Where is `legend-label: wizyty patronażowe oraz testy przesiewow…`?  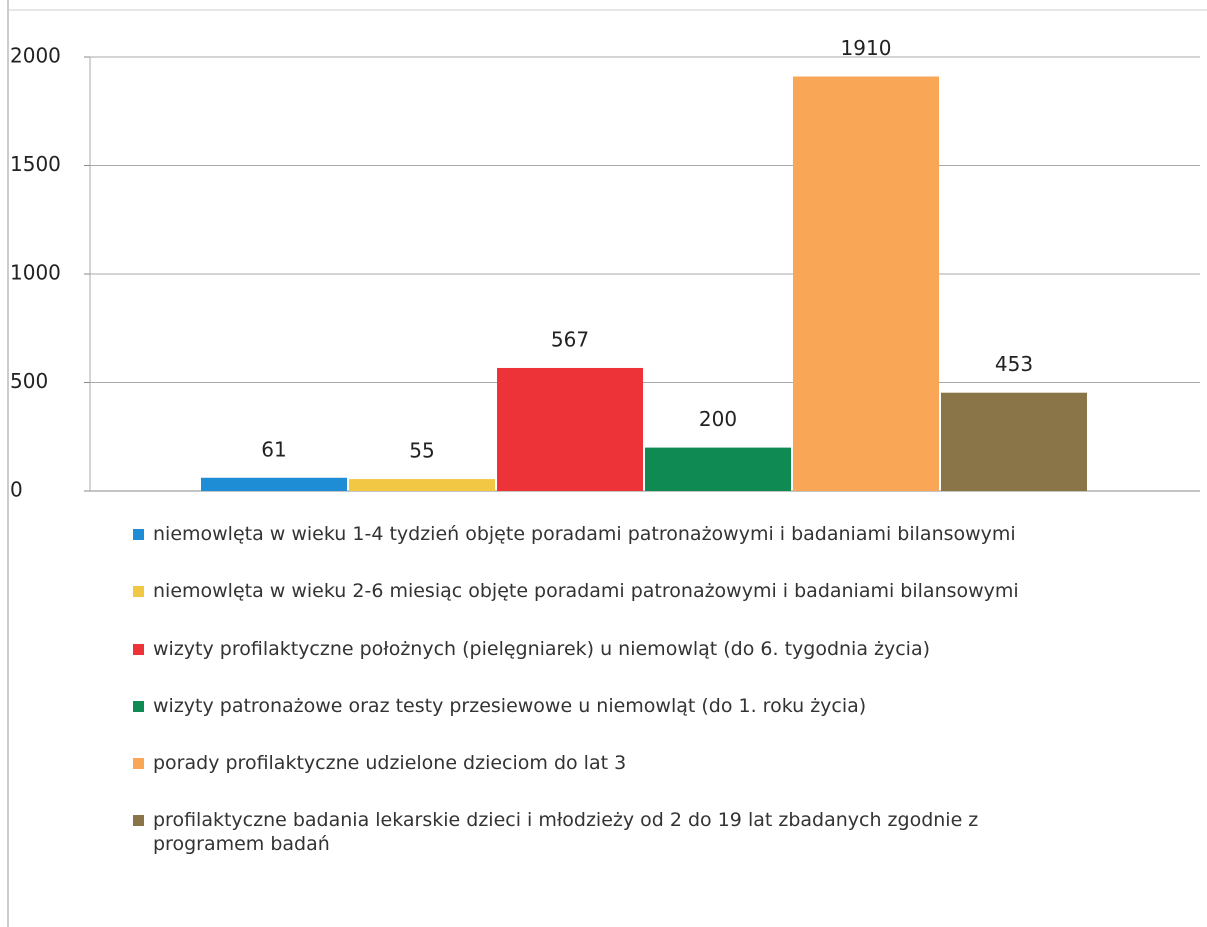
legend-label: wizyty patronażowe oraz testy przesiewow… is located at coordinates (510, 706).